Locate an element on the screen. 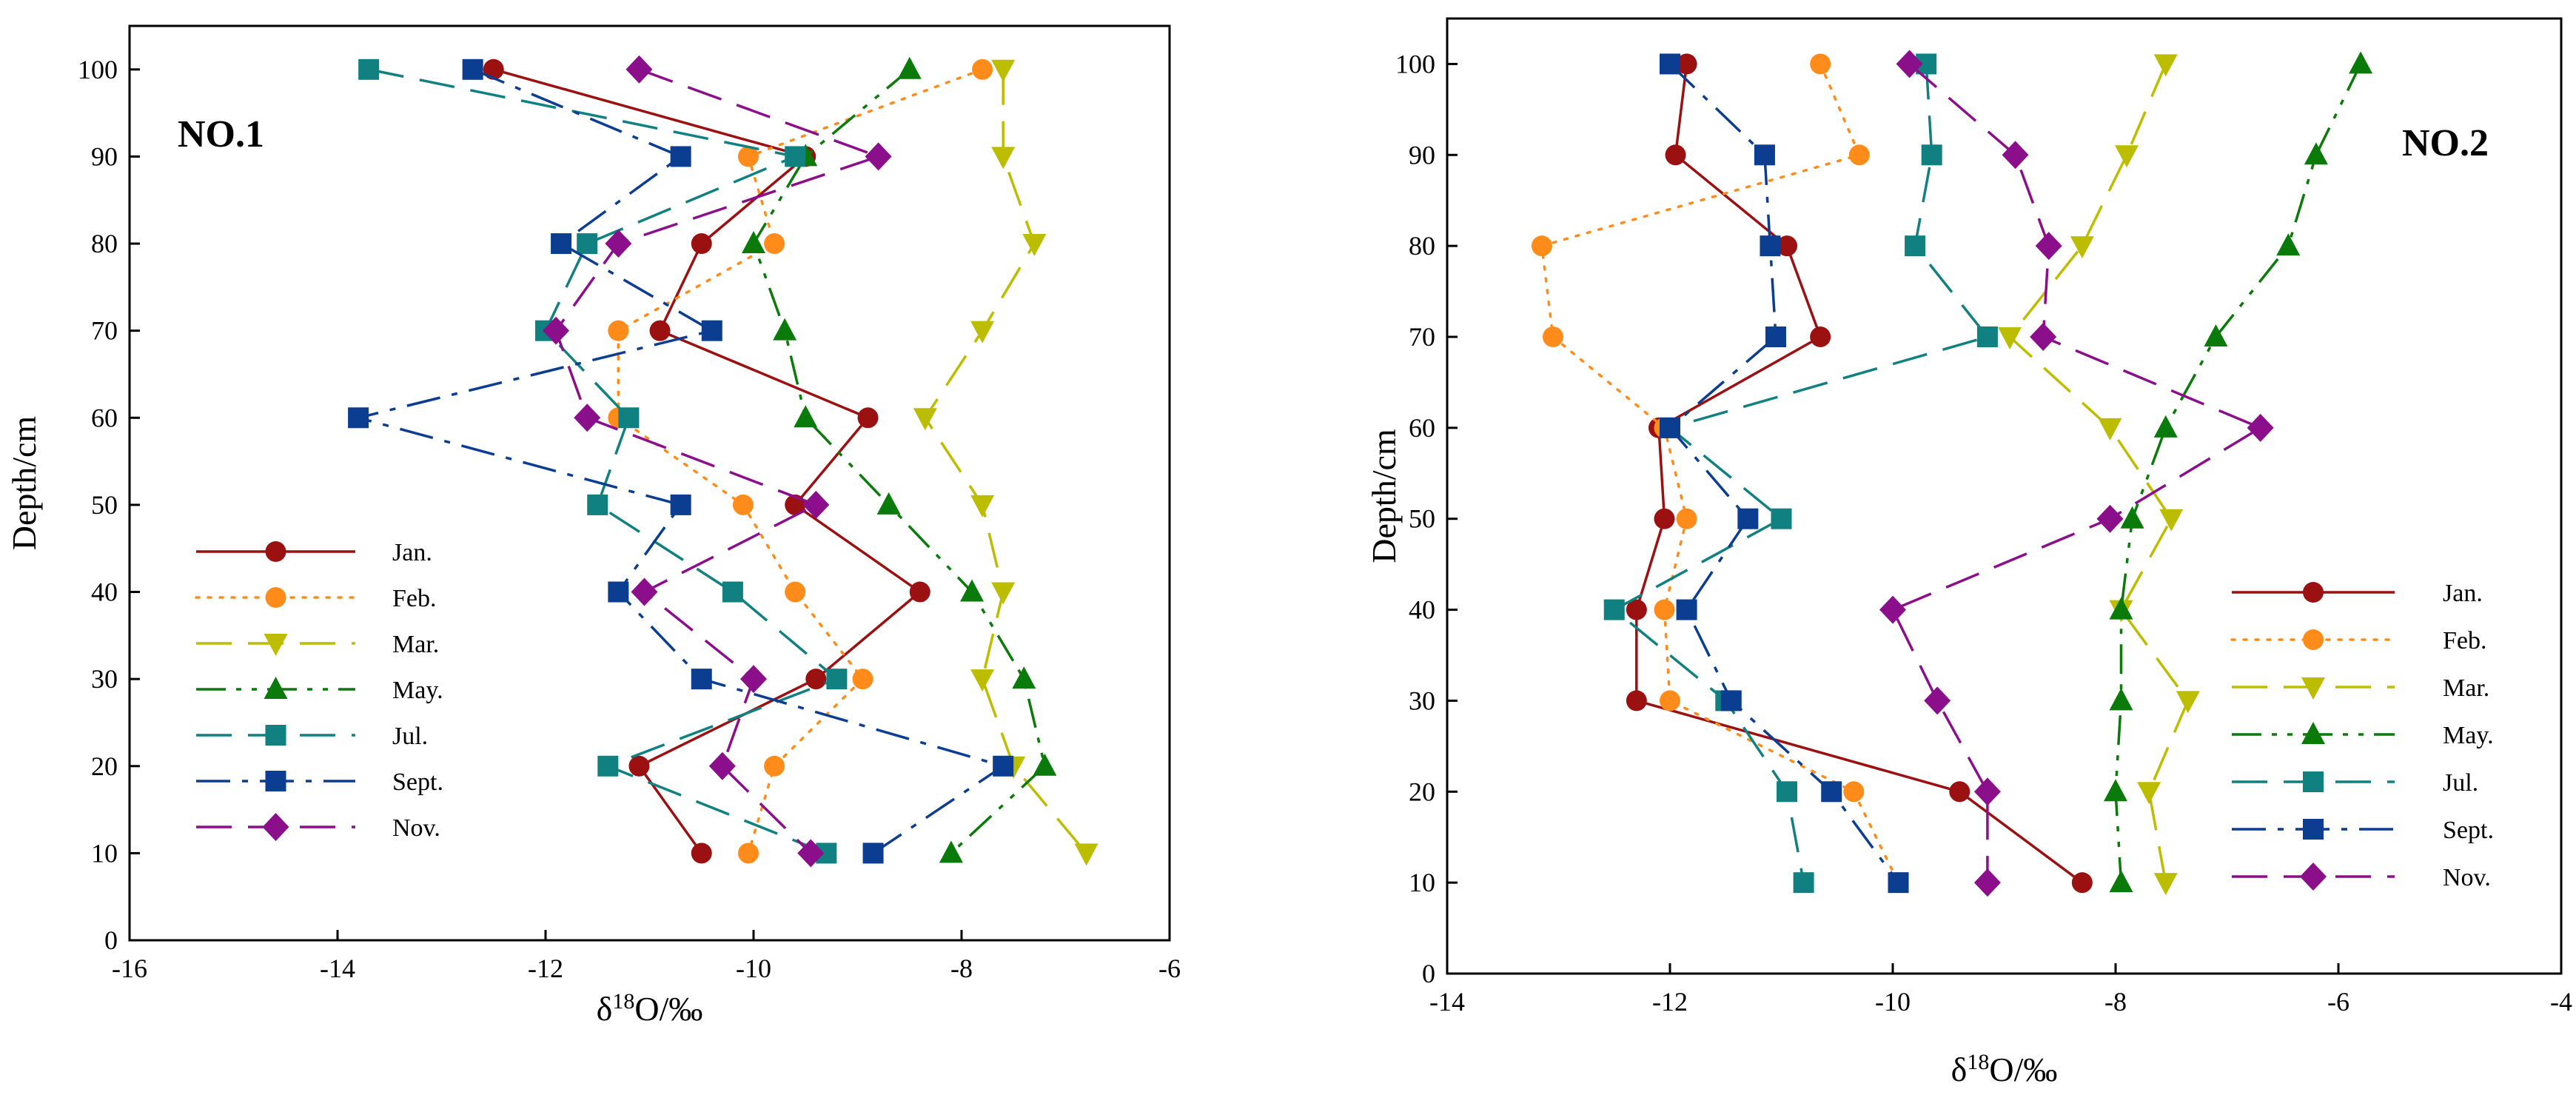 The width and height of the screenshot is (2576, 1095). series-jul is located at coordinates (1800, 473).